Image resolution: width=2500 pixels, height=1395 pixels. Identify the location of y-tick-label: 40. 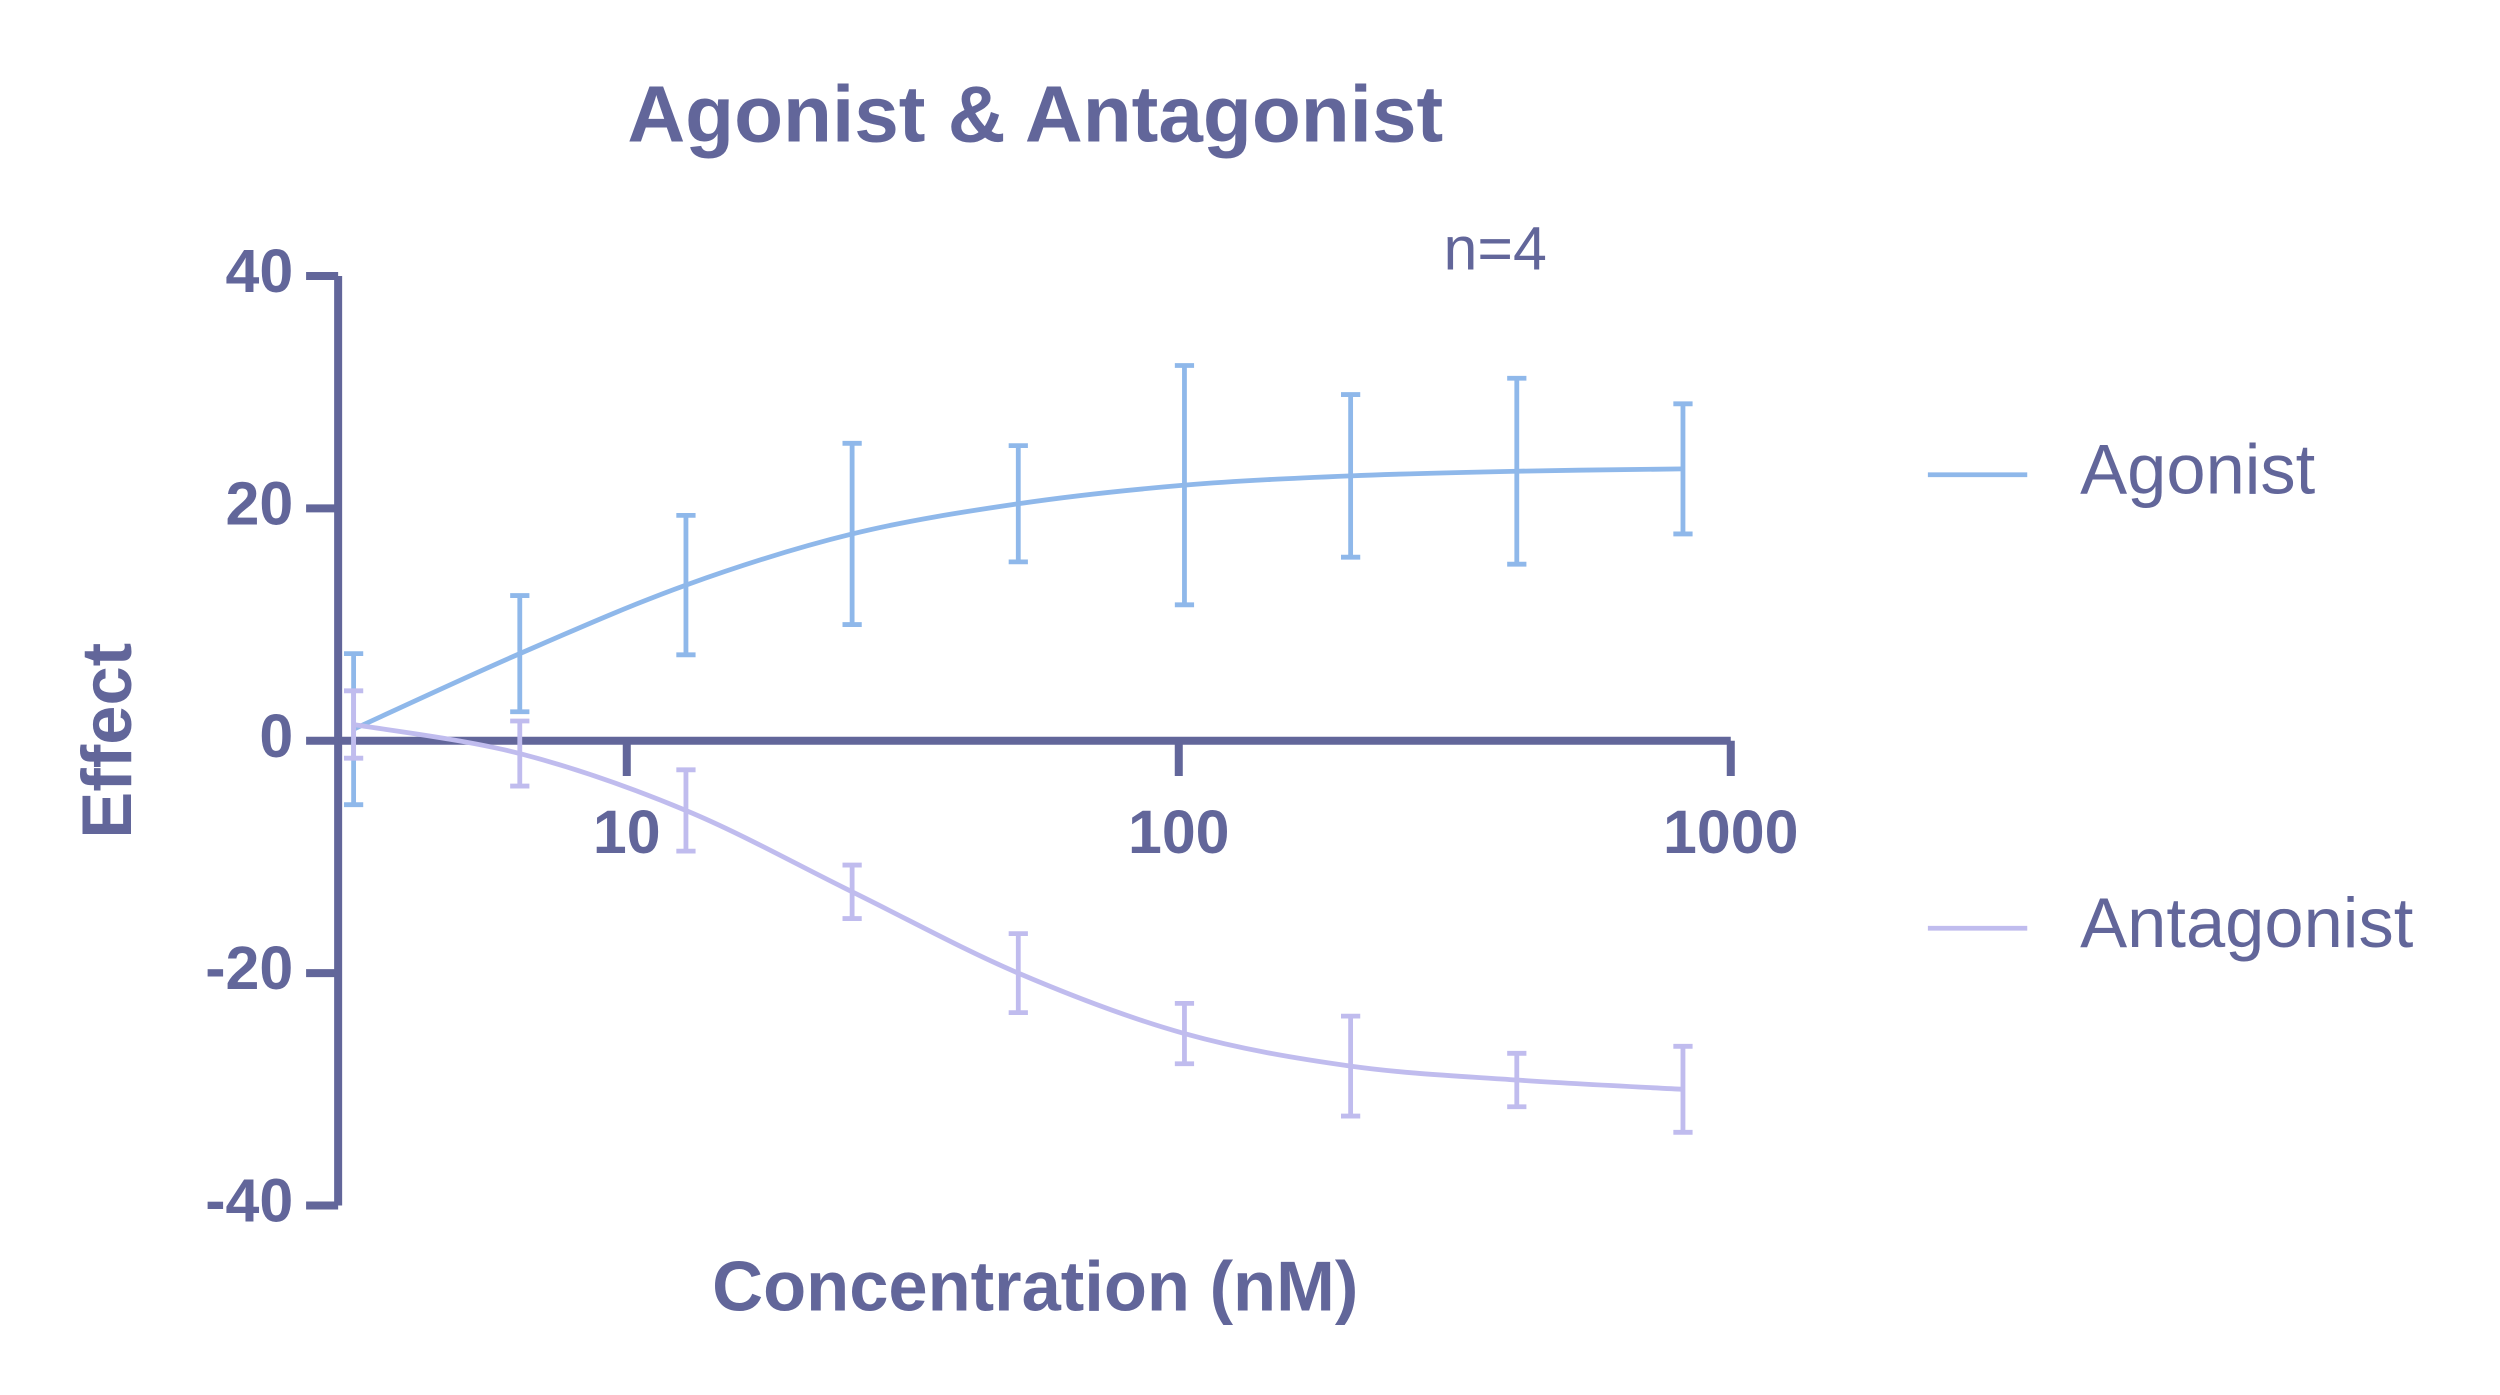
(260, 271).